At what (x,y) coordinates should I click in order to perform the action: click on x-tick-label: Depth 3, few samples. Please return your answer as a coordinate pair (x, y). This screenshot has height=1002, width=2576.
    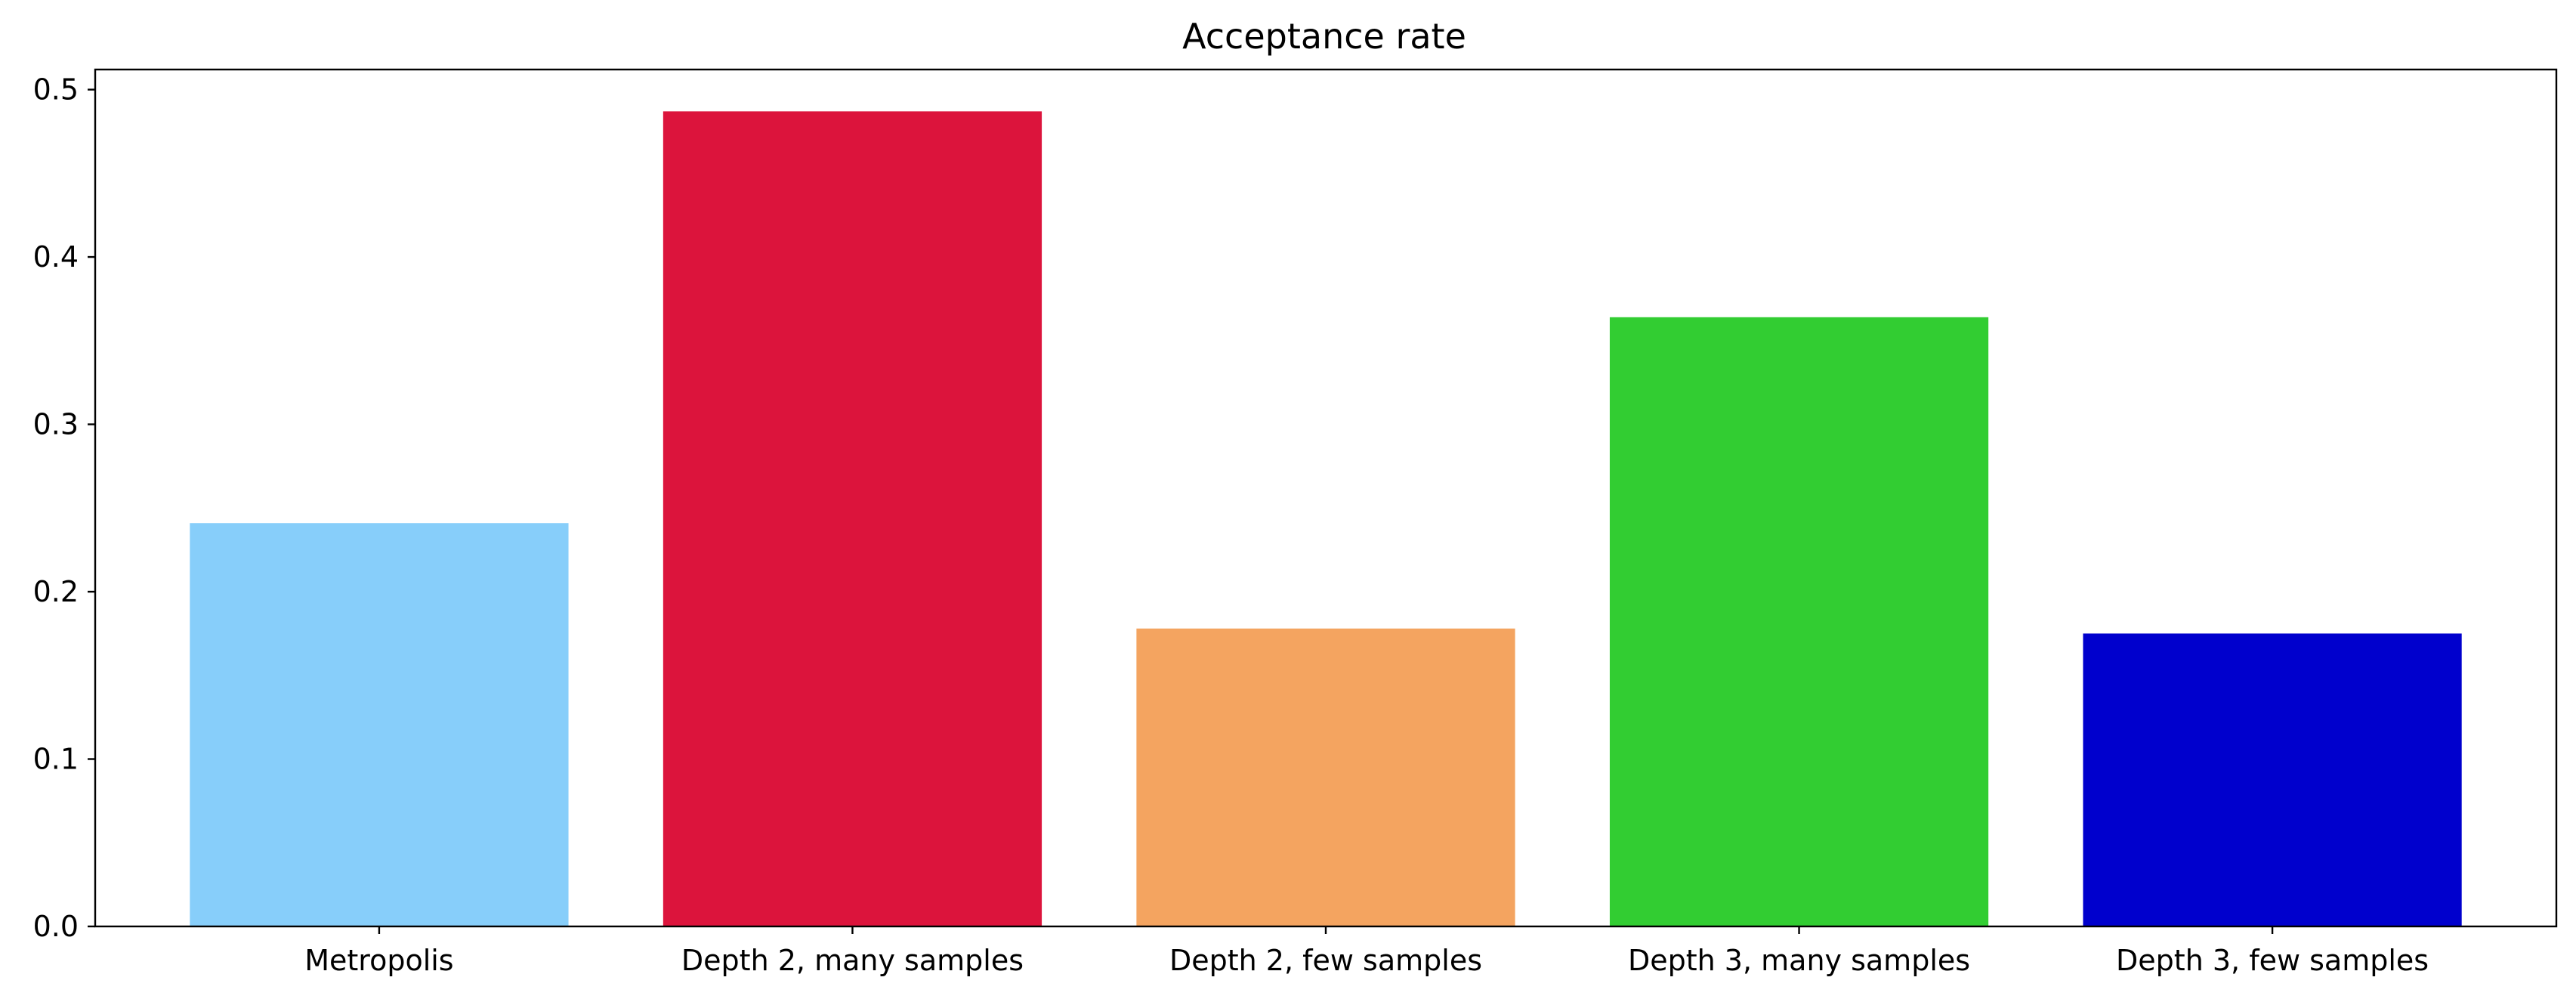
    Looking at the image, I should click on (2272, 961).